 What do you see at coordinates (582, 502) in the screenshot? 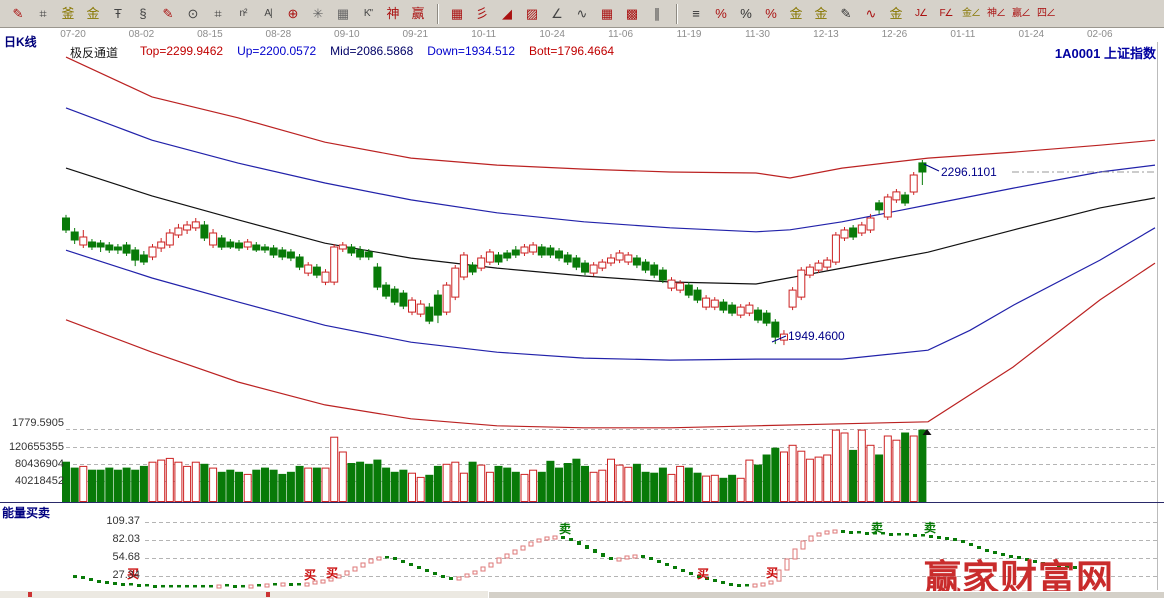
I see `pane-divider` at bounding box center [582, 502].